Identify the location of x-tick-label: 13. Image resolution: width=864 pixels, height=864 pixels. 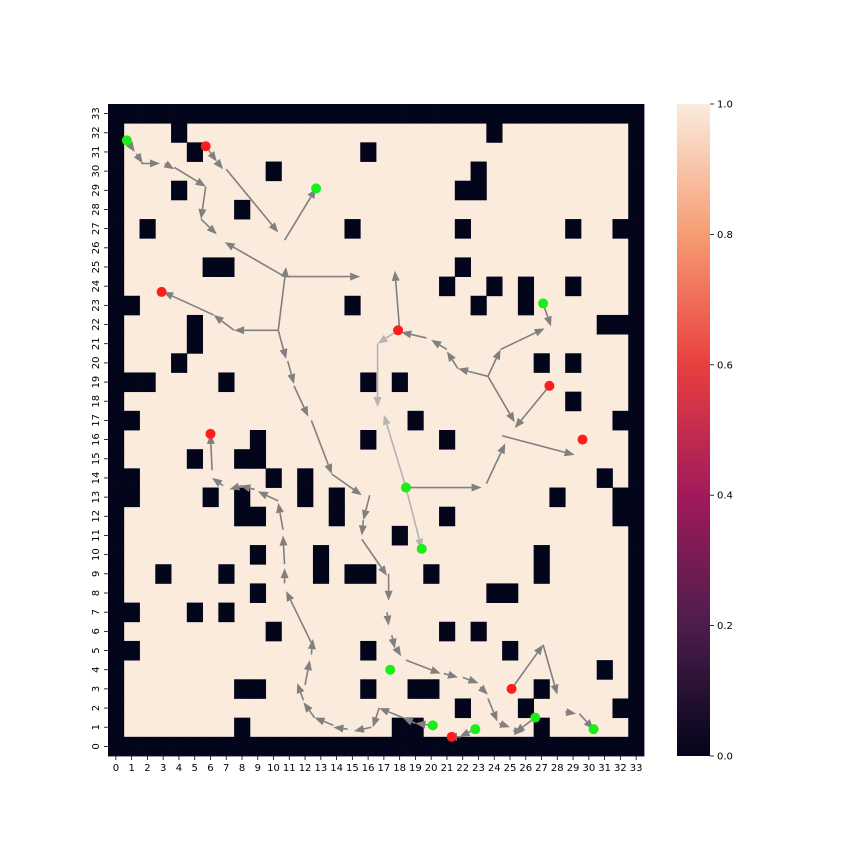
(320, 768).